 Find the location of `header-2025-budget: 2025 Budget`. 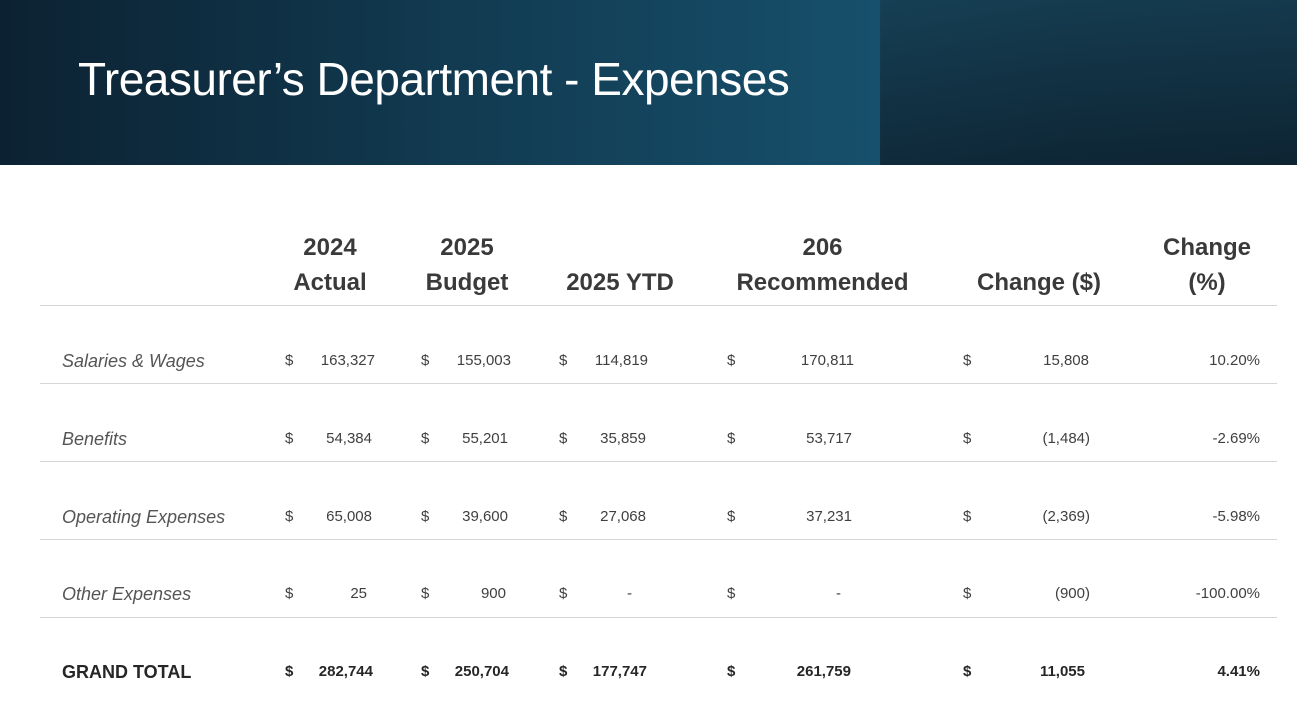

header-2025-budget: 2025 Budget is located at coordinates (467, 262).